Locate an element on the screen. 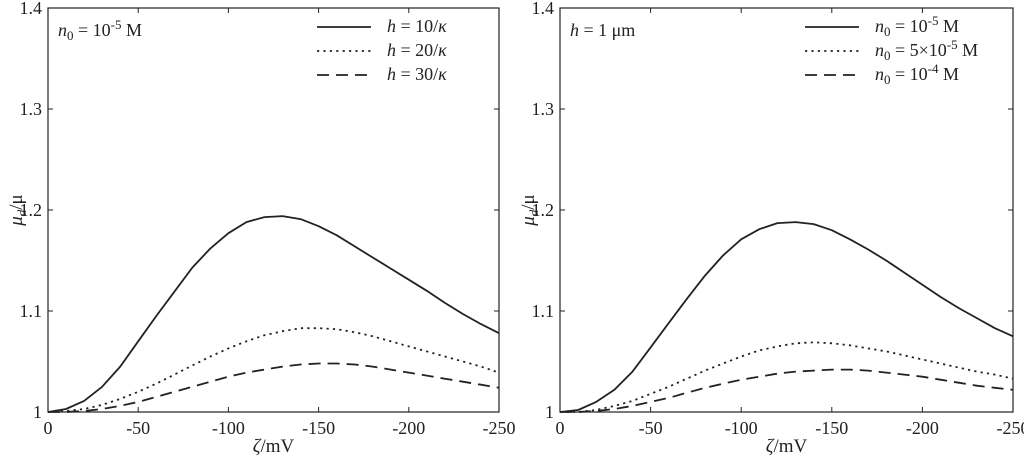 This screenshot has height=459, width=1024. panel-annotation: h = 1 μm is located at coordinates (602, 30).